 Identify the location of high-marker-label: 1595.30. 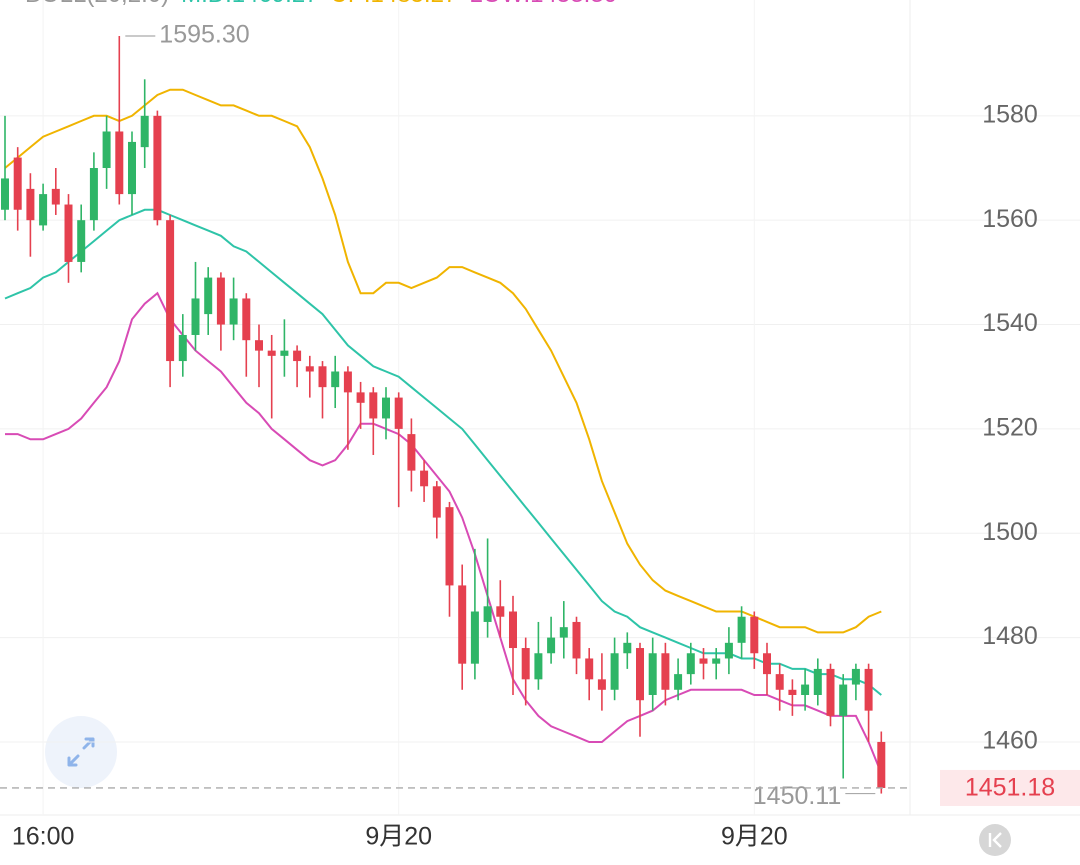
(204, 35).